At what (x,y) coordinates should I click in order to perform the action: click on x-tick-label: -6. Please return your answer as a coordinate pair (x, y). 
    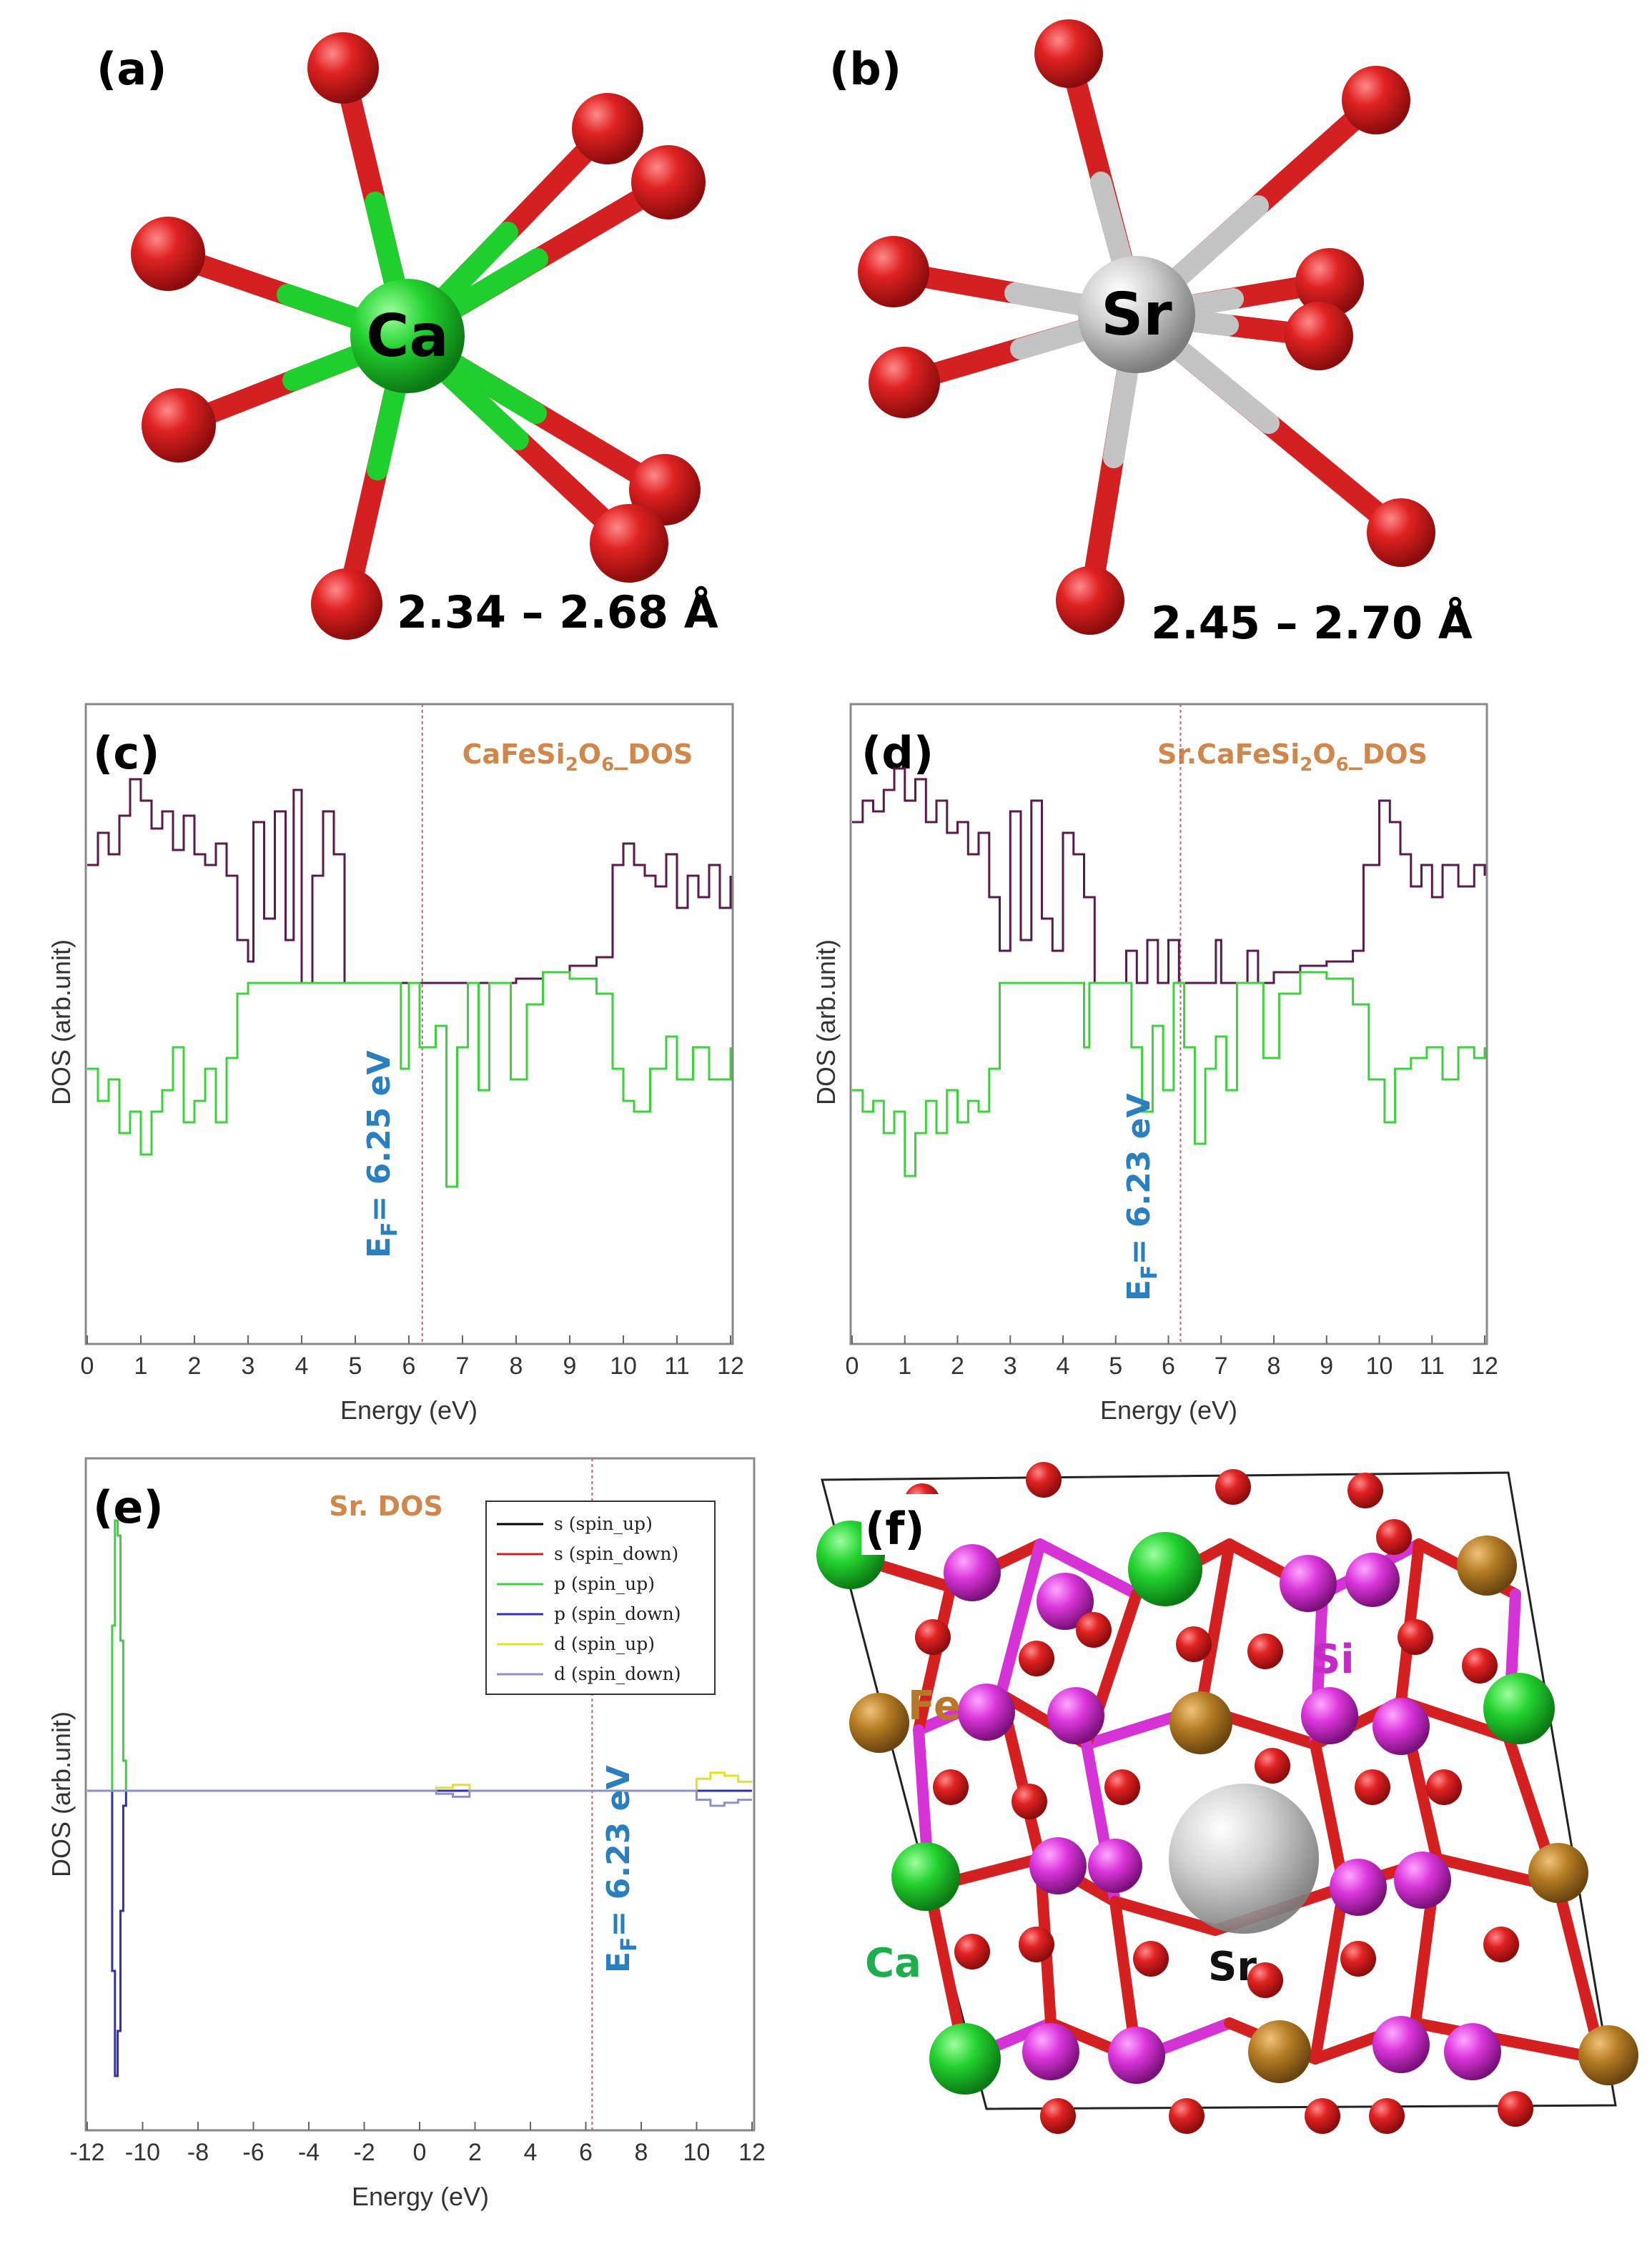
    Looking at the image, I should click on (253, 2152).